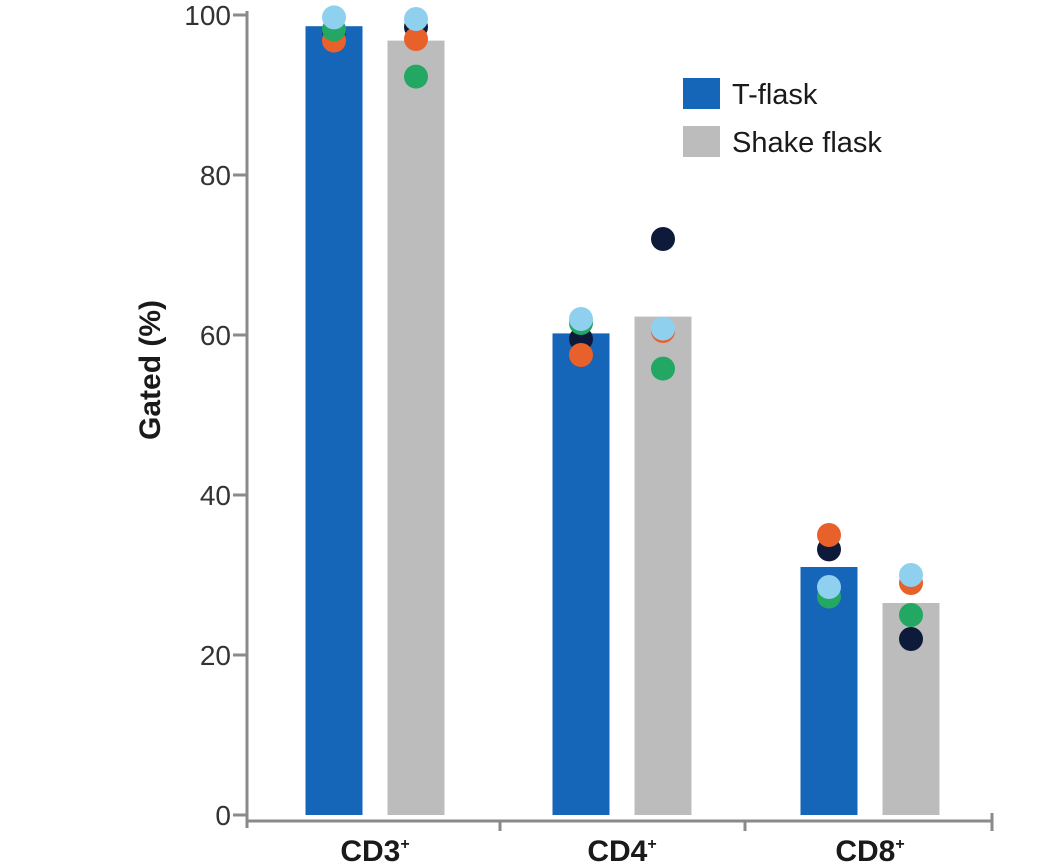 Image resolution: width=1042 pixels, height=864 pixels. Describe the element at coordinates (215, 655) in the screenshot. I see `y-tick-label: 20` at that location.